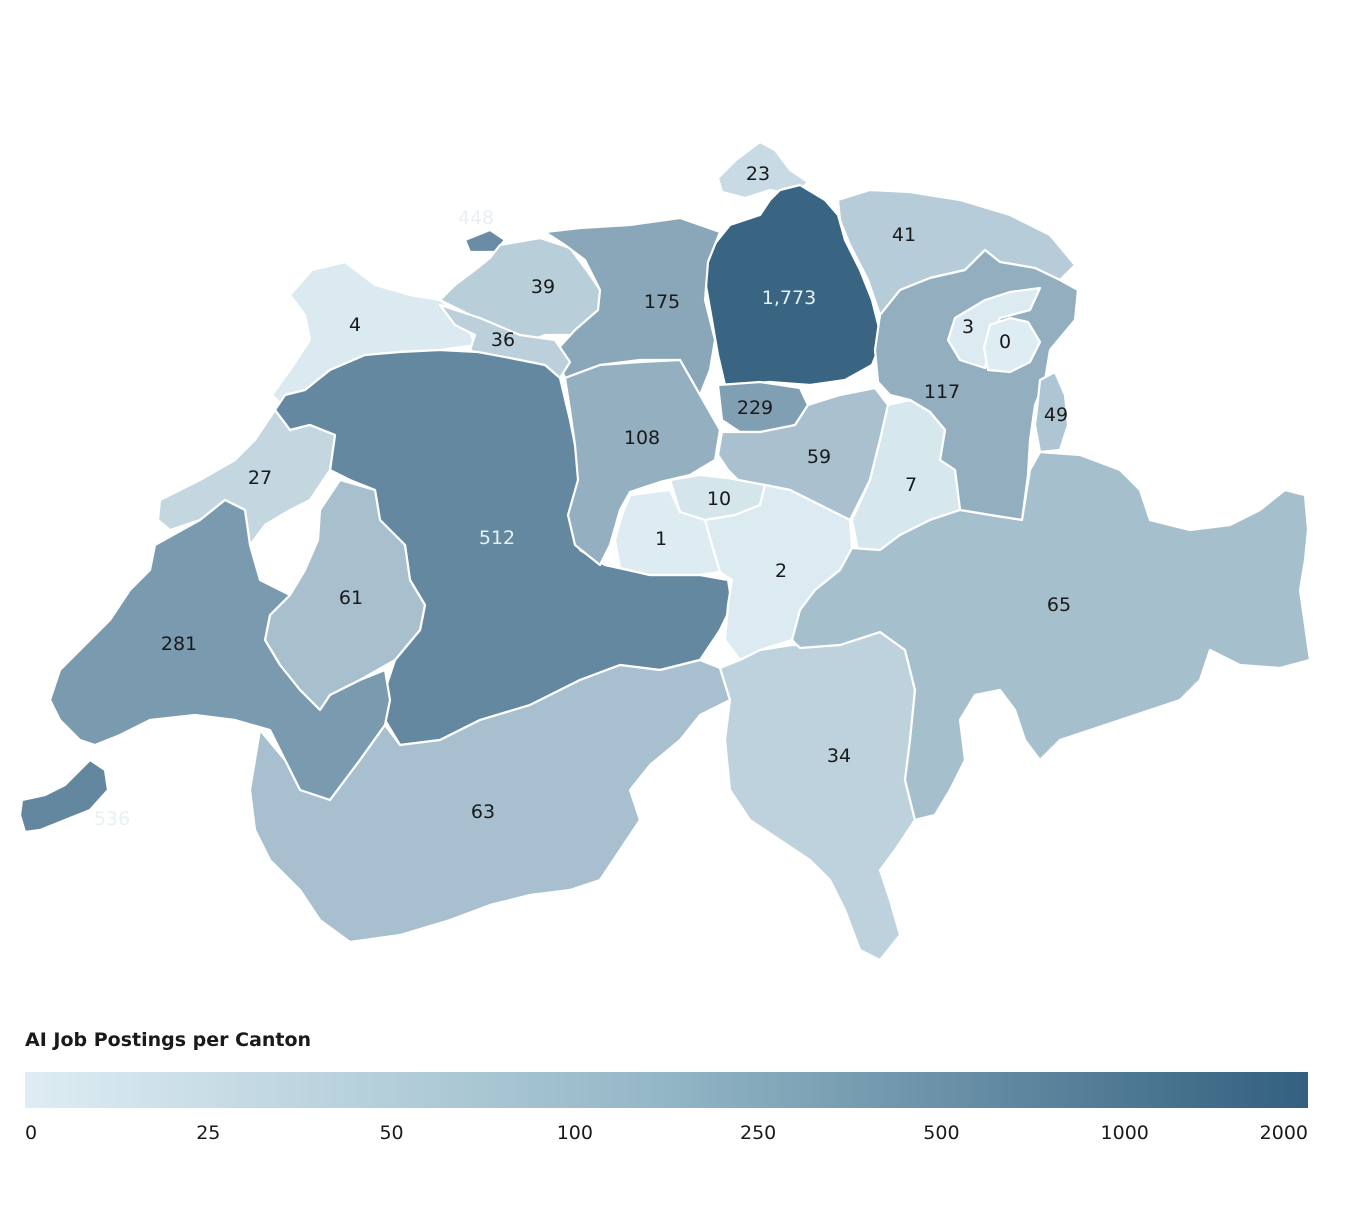  Describe the element at coordinates (839, 756) in the screenshot. I see `canton-value-label: 34` at that location.